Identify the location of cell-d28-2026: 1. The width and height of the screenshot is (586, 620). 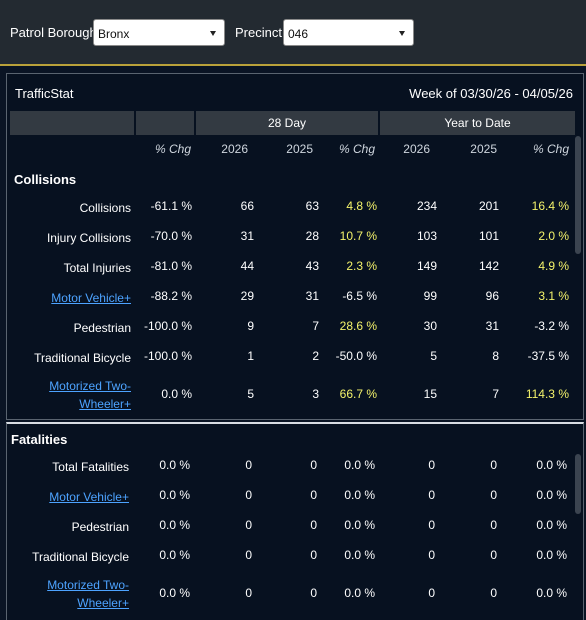
(250, 356).